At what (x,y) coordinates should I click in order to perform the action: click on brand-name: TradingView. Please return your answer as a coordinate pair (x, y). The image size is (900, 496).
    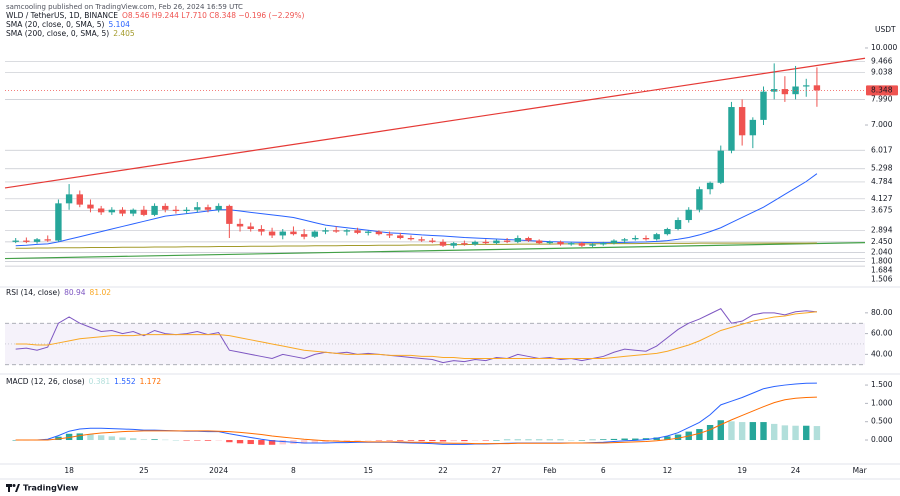
    Looking at the image, I should click on (51, 488).